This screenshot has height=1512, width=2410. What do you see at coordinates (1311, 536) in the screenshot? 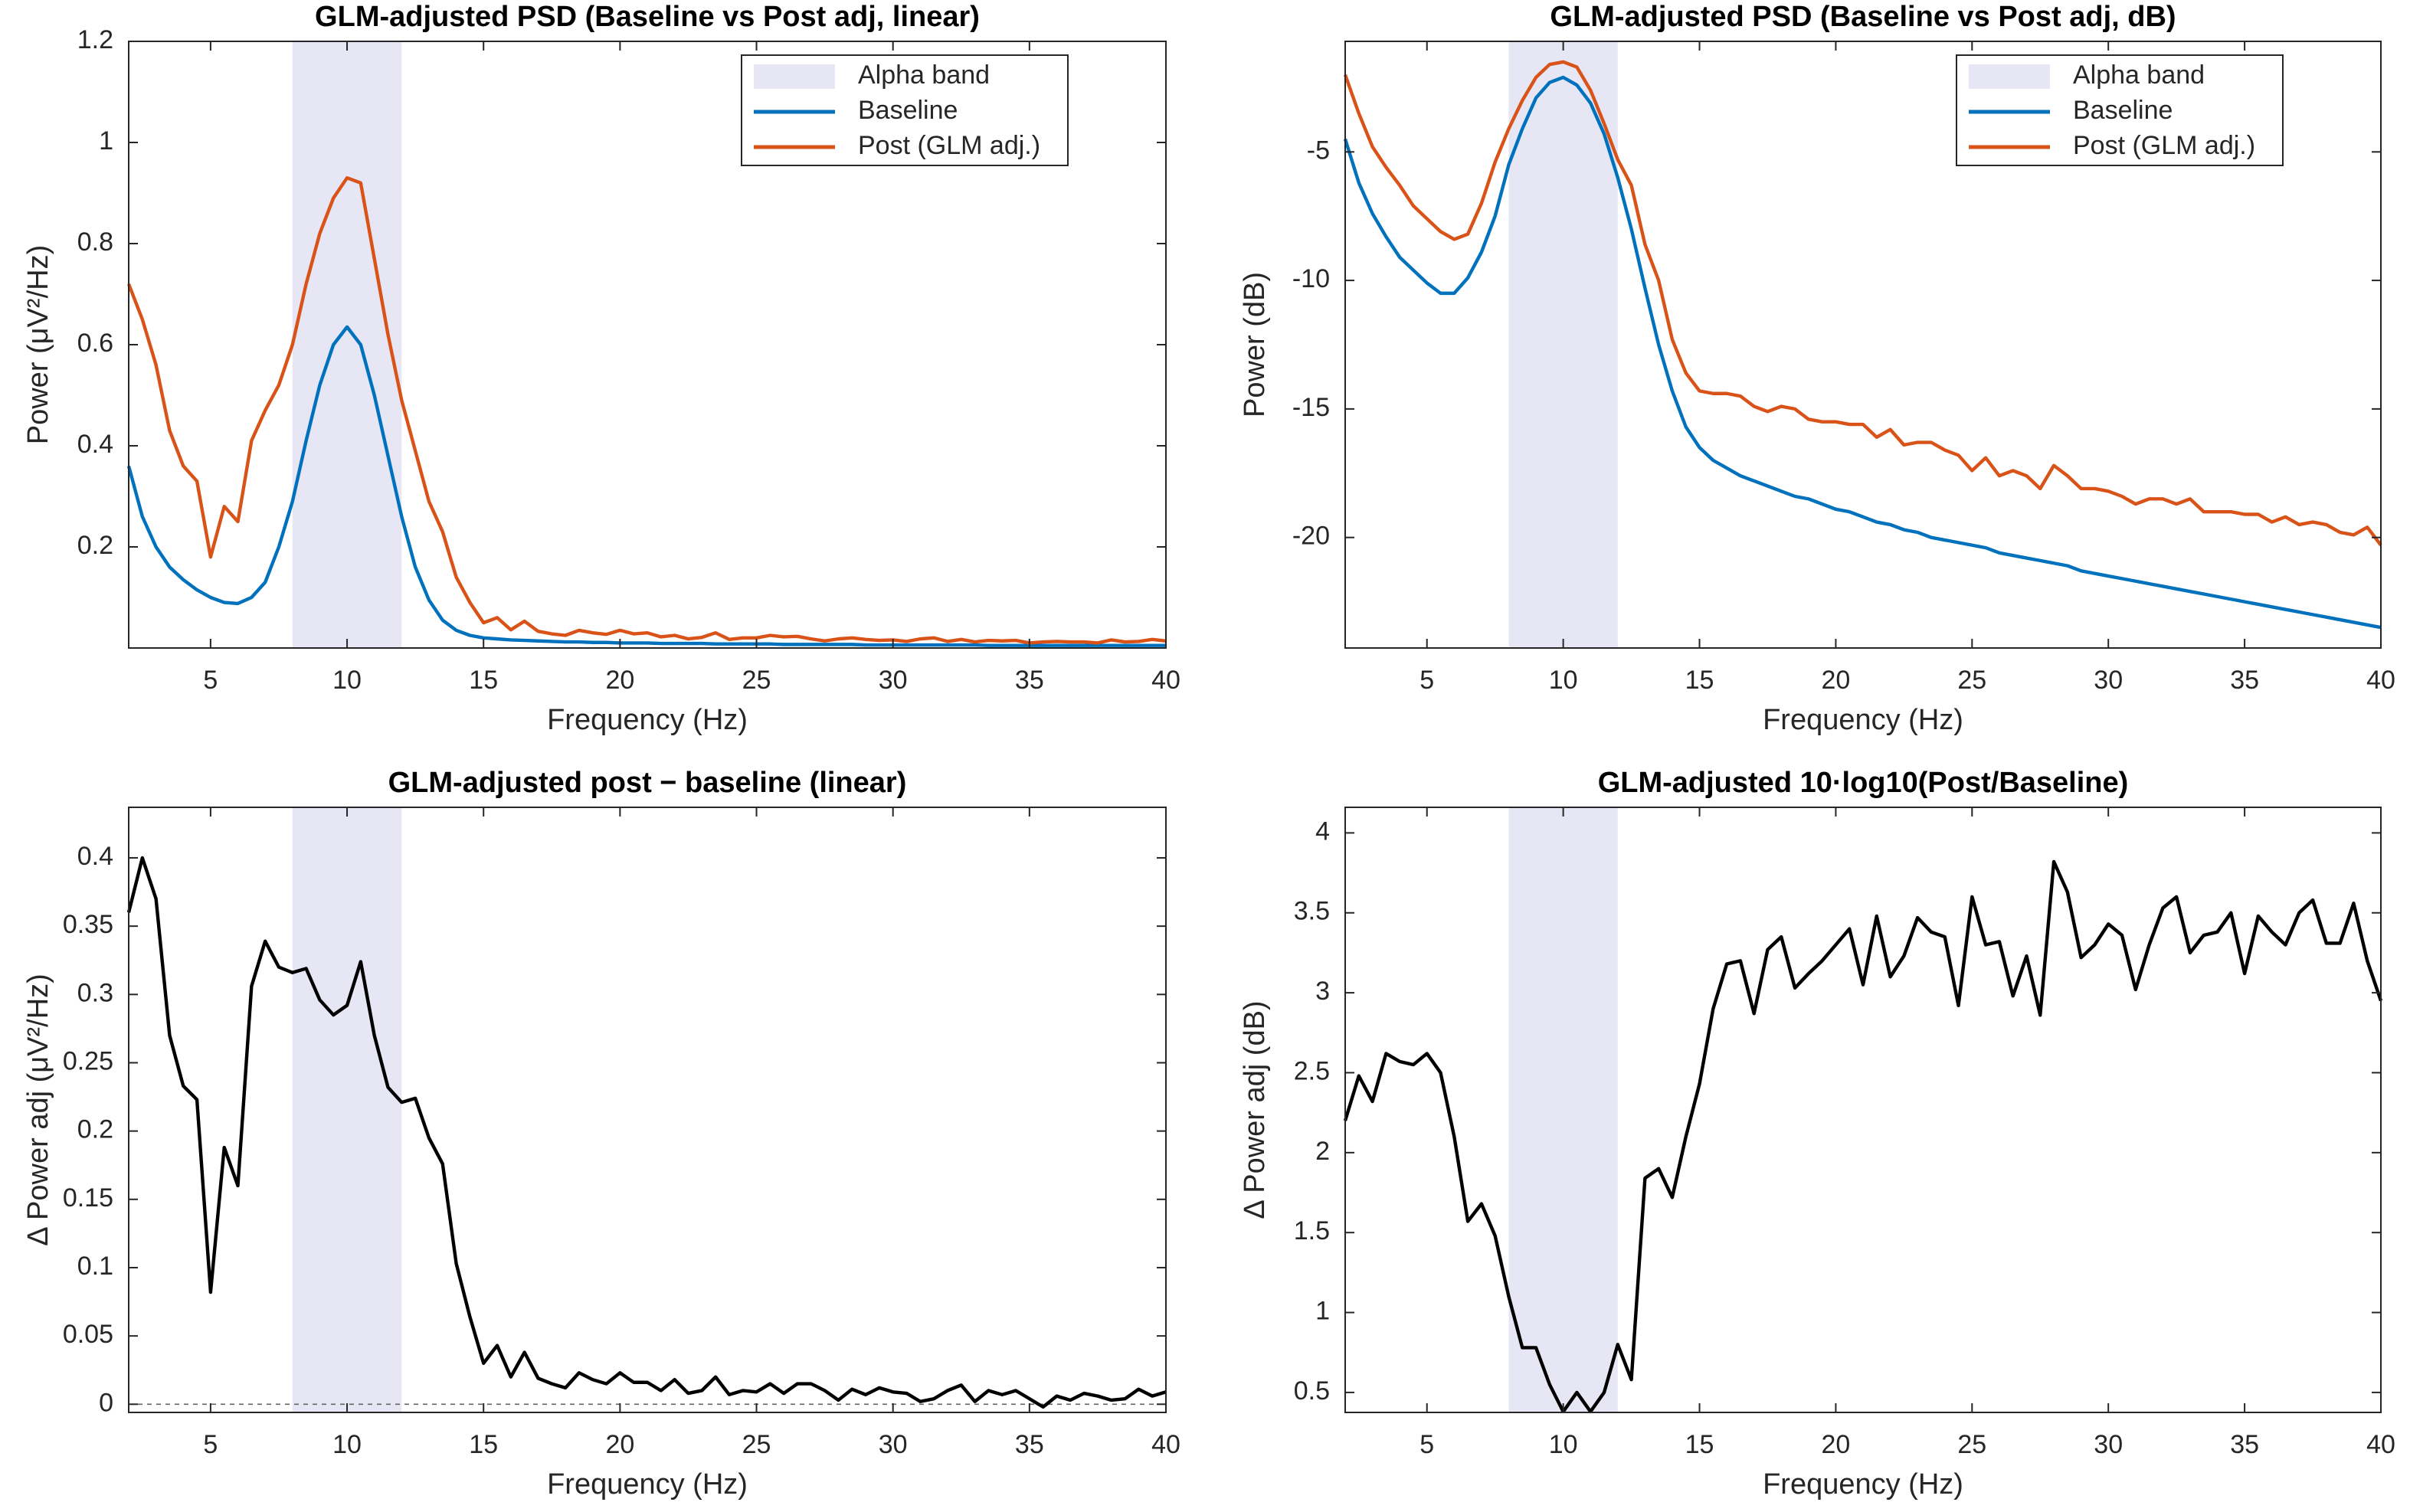
I see `y-tick-label: -20` at bounding box center [1311, 536].